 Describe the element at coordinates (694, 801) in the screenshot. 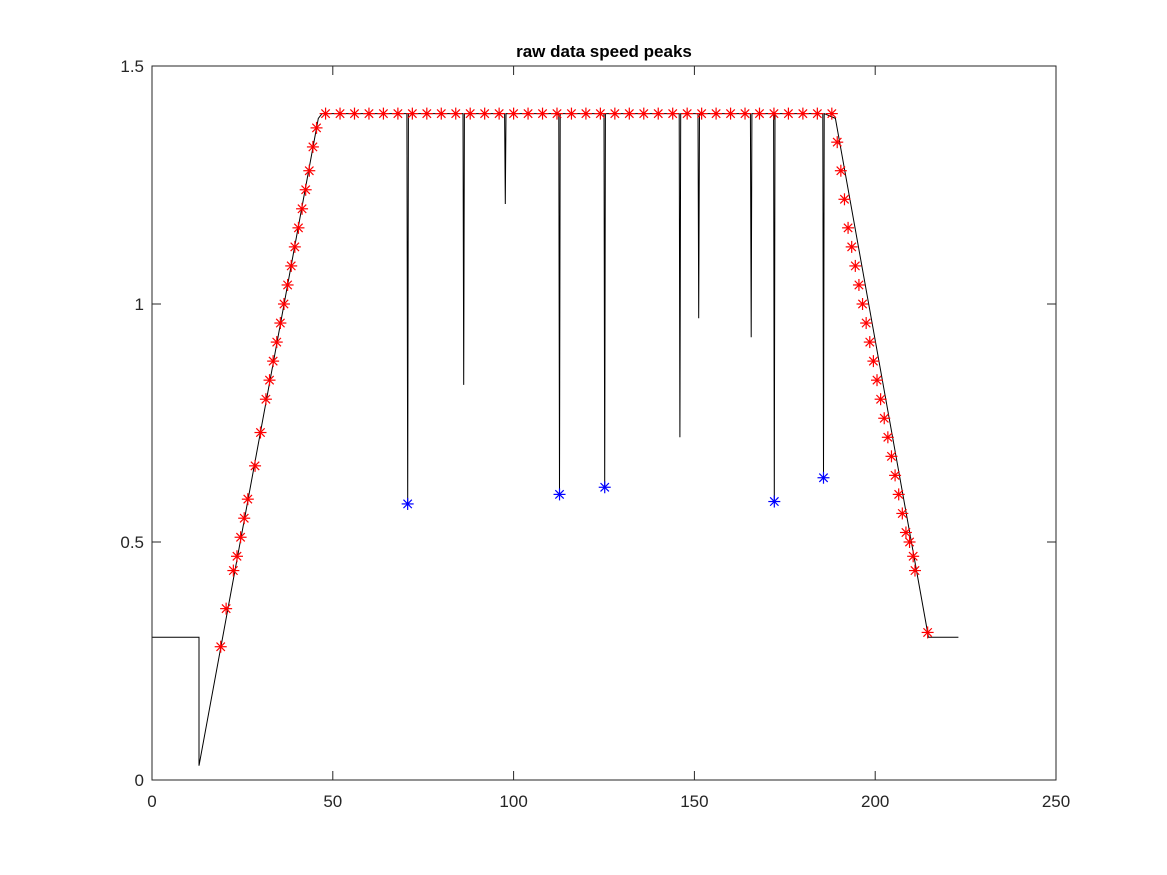

I see `x-tick-label: 150` at that location.